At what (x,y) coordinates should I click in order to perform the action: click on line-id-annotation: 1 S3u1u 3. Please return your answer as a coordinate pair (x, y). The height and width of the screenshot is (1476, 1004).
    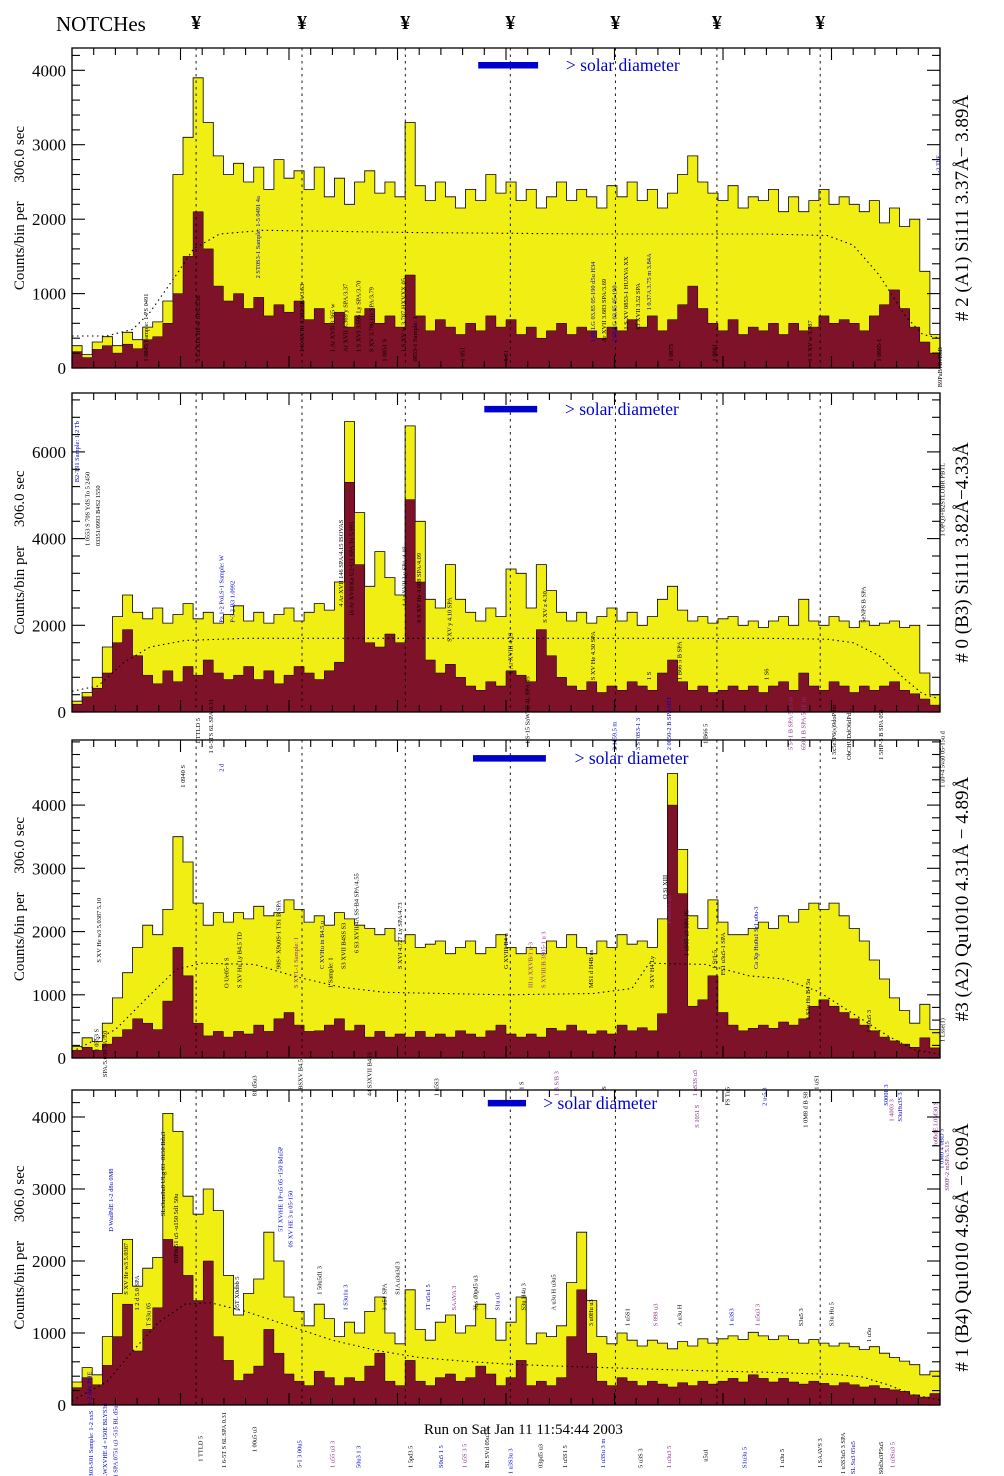
    Looking at the image, I should click on (345, 1298).